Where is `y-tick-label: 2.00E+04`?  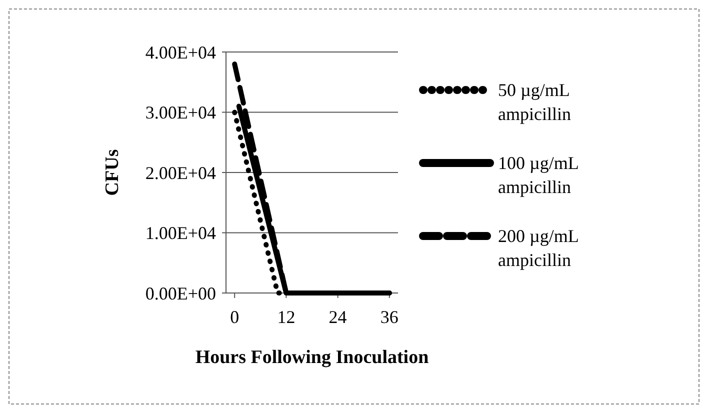 y-tick-label: 2.00E+04 is located at coordinates (180, 172).